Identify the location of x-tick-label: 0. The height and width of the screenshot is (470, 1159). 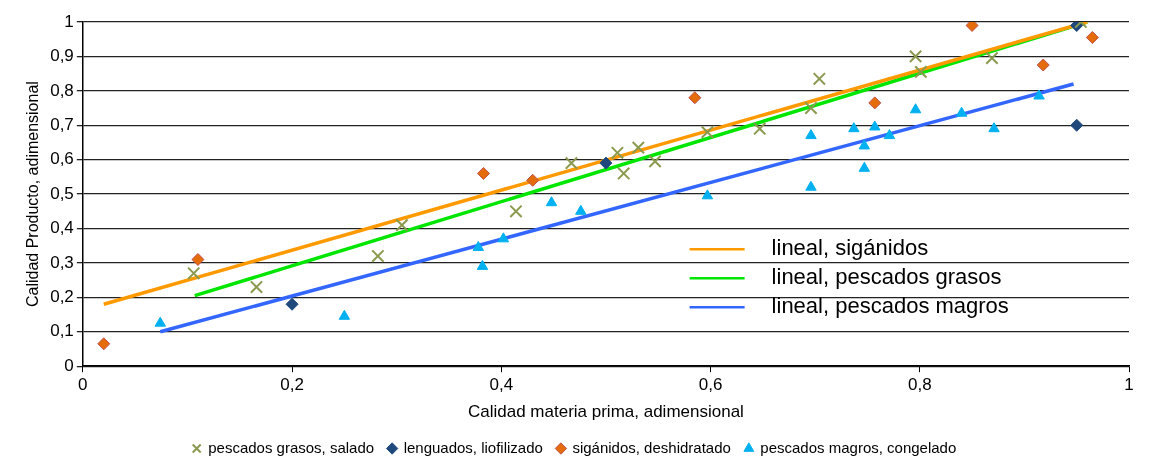
(83, 385).